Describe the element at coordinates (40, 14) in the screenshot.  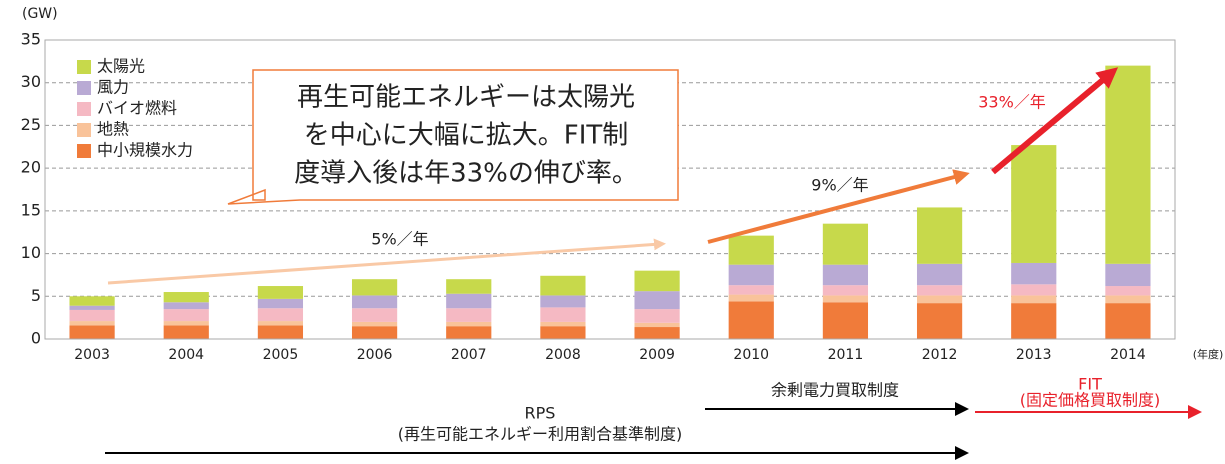
I see `unit-label: (GW)` at that location.